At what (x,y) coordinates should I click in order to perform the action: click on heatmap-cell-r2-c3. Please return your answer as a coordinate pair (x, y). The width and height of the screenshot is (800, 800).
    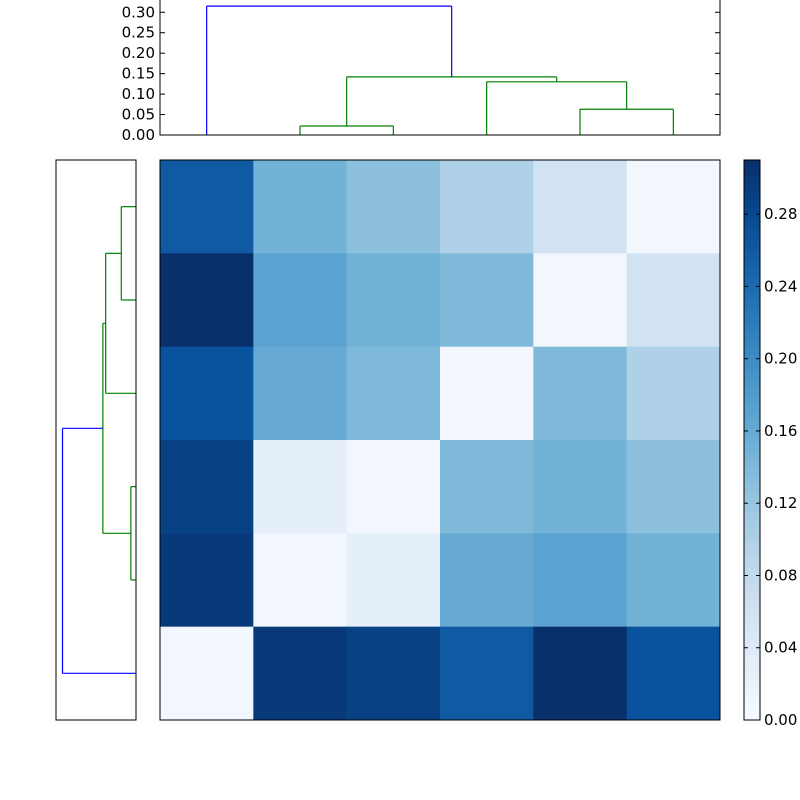
    Looking at the image, I should click on (487, 393).